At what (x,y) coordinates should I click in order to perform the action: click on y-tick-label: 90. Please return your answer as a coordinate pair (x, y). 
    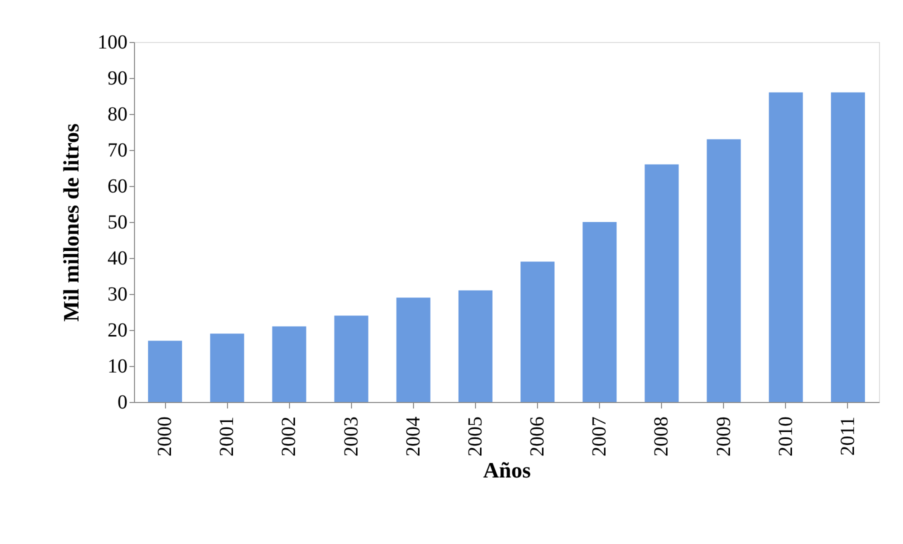
    Looking at the image, I should click on (118, 79).